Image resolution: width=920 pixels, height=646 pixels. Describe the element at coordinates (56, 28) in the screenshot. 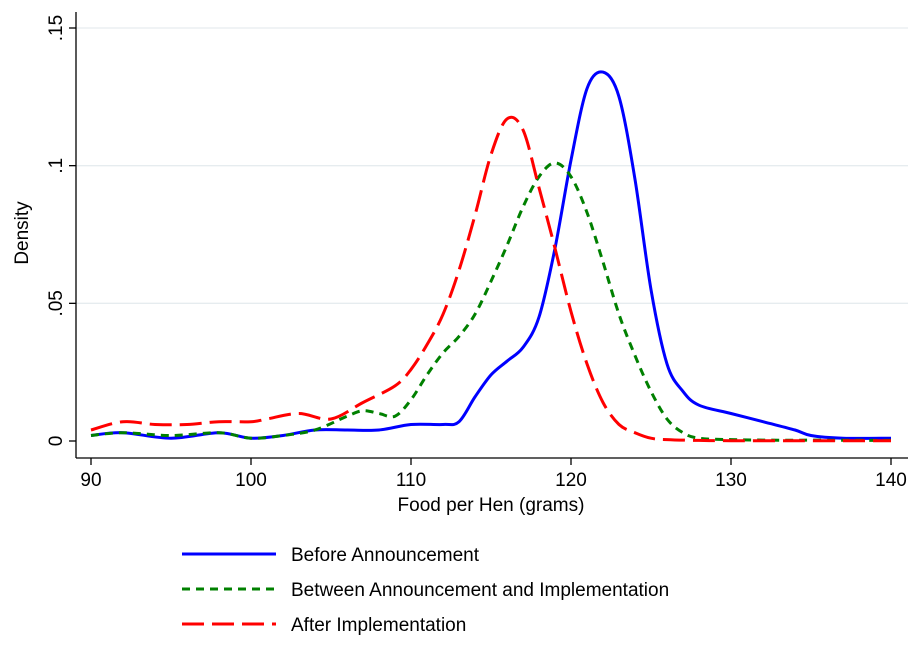

I see `y-tick-label: .15` at that location.